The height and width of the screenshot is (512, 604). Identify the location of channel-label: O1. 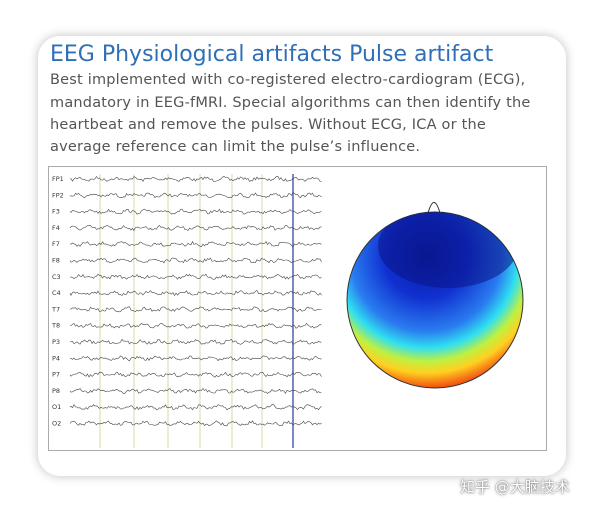
(56, 407).